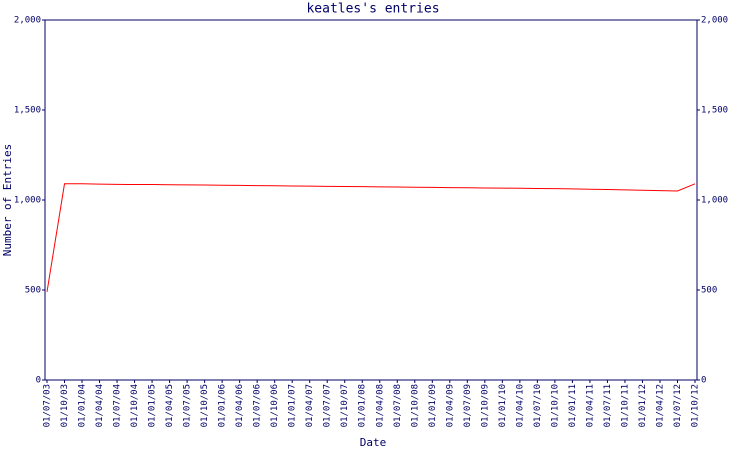 The image size is (750, 450). What do you see at coordinates (33, 291) in the screenshot?
I see `y-tick-label: 500` at bounding box center [33, 291].